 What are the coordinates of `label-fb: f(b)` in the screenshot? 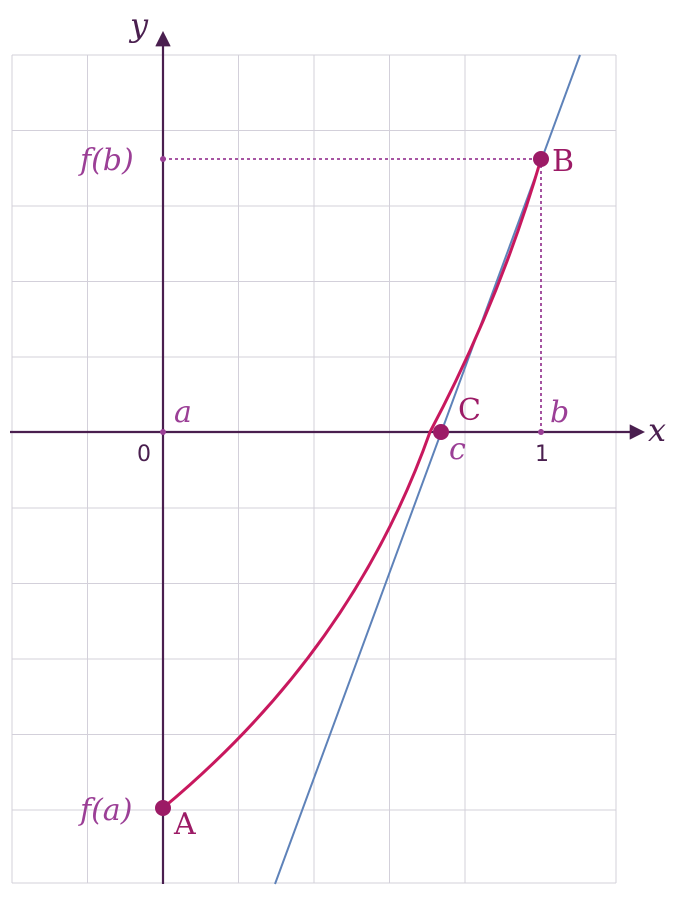 It's located at (106, 160).